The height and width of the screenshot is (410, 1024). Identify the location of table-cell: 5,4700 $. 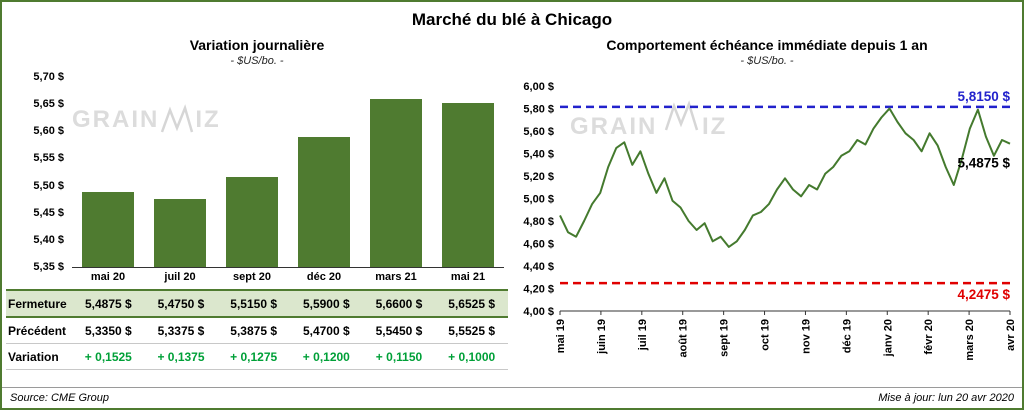
(326, 330).